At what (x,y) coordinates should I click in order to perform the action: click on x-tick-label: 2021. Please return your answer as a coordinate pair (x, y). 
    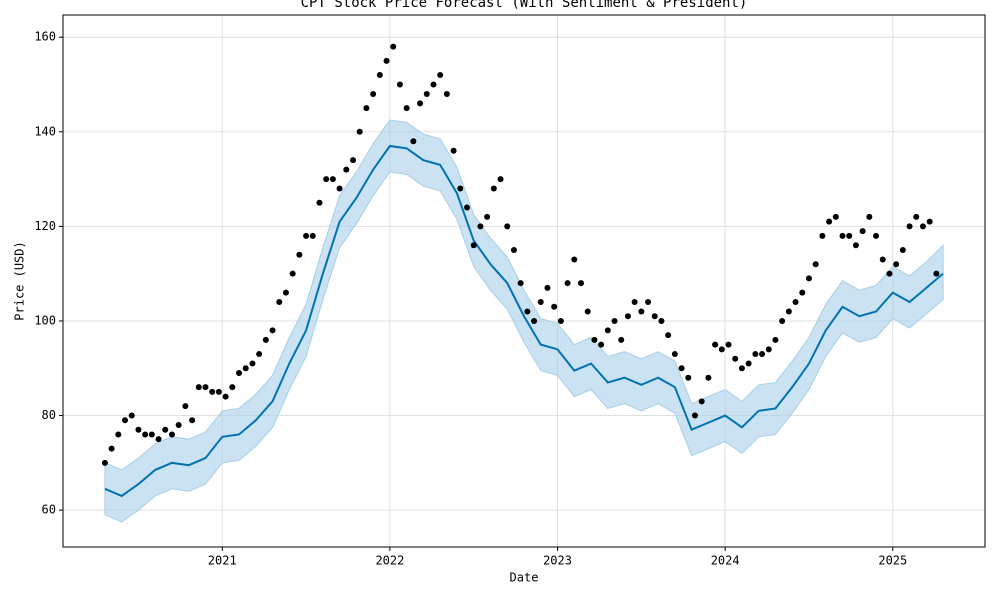
    Looking at the image, I should click on (222, 561).